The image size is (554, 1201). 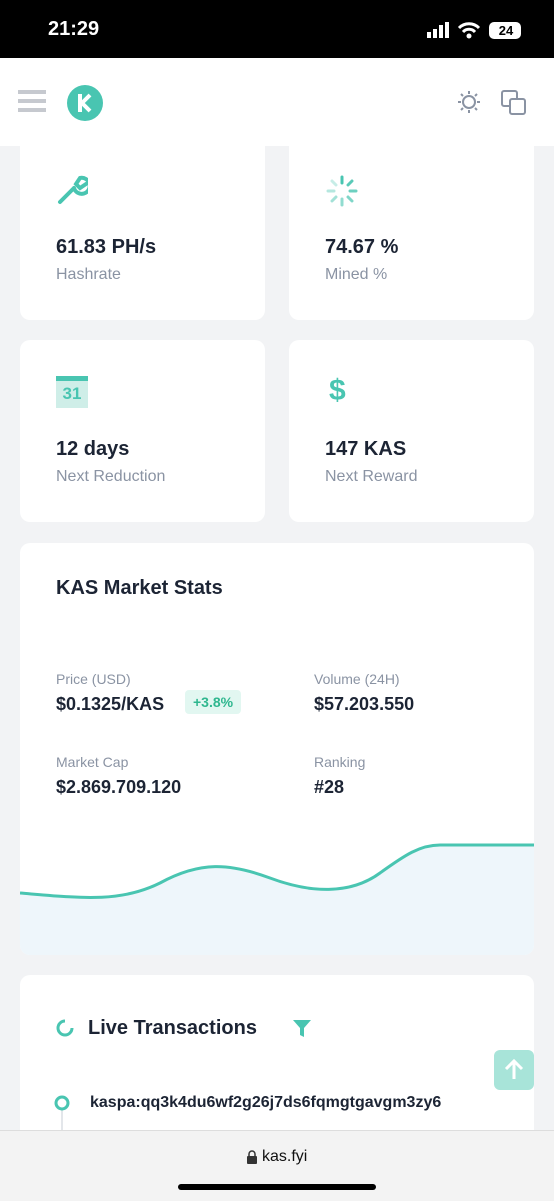 What do you see at coordinates (111, 476) in the screenshot?
I see `stat-label: Next Reduction` at bounding box center [111, 476].